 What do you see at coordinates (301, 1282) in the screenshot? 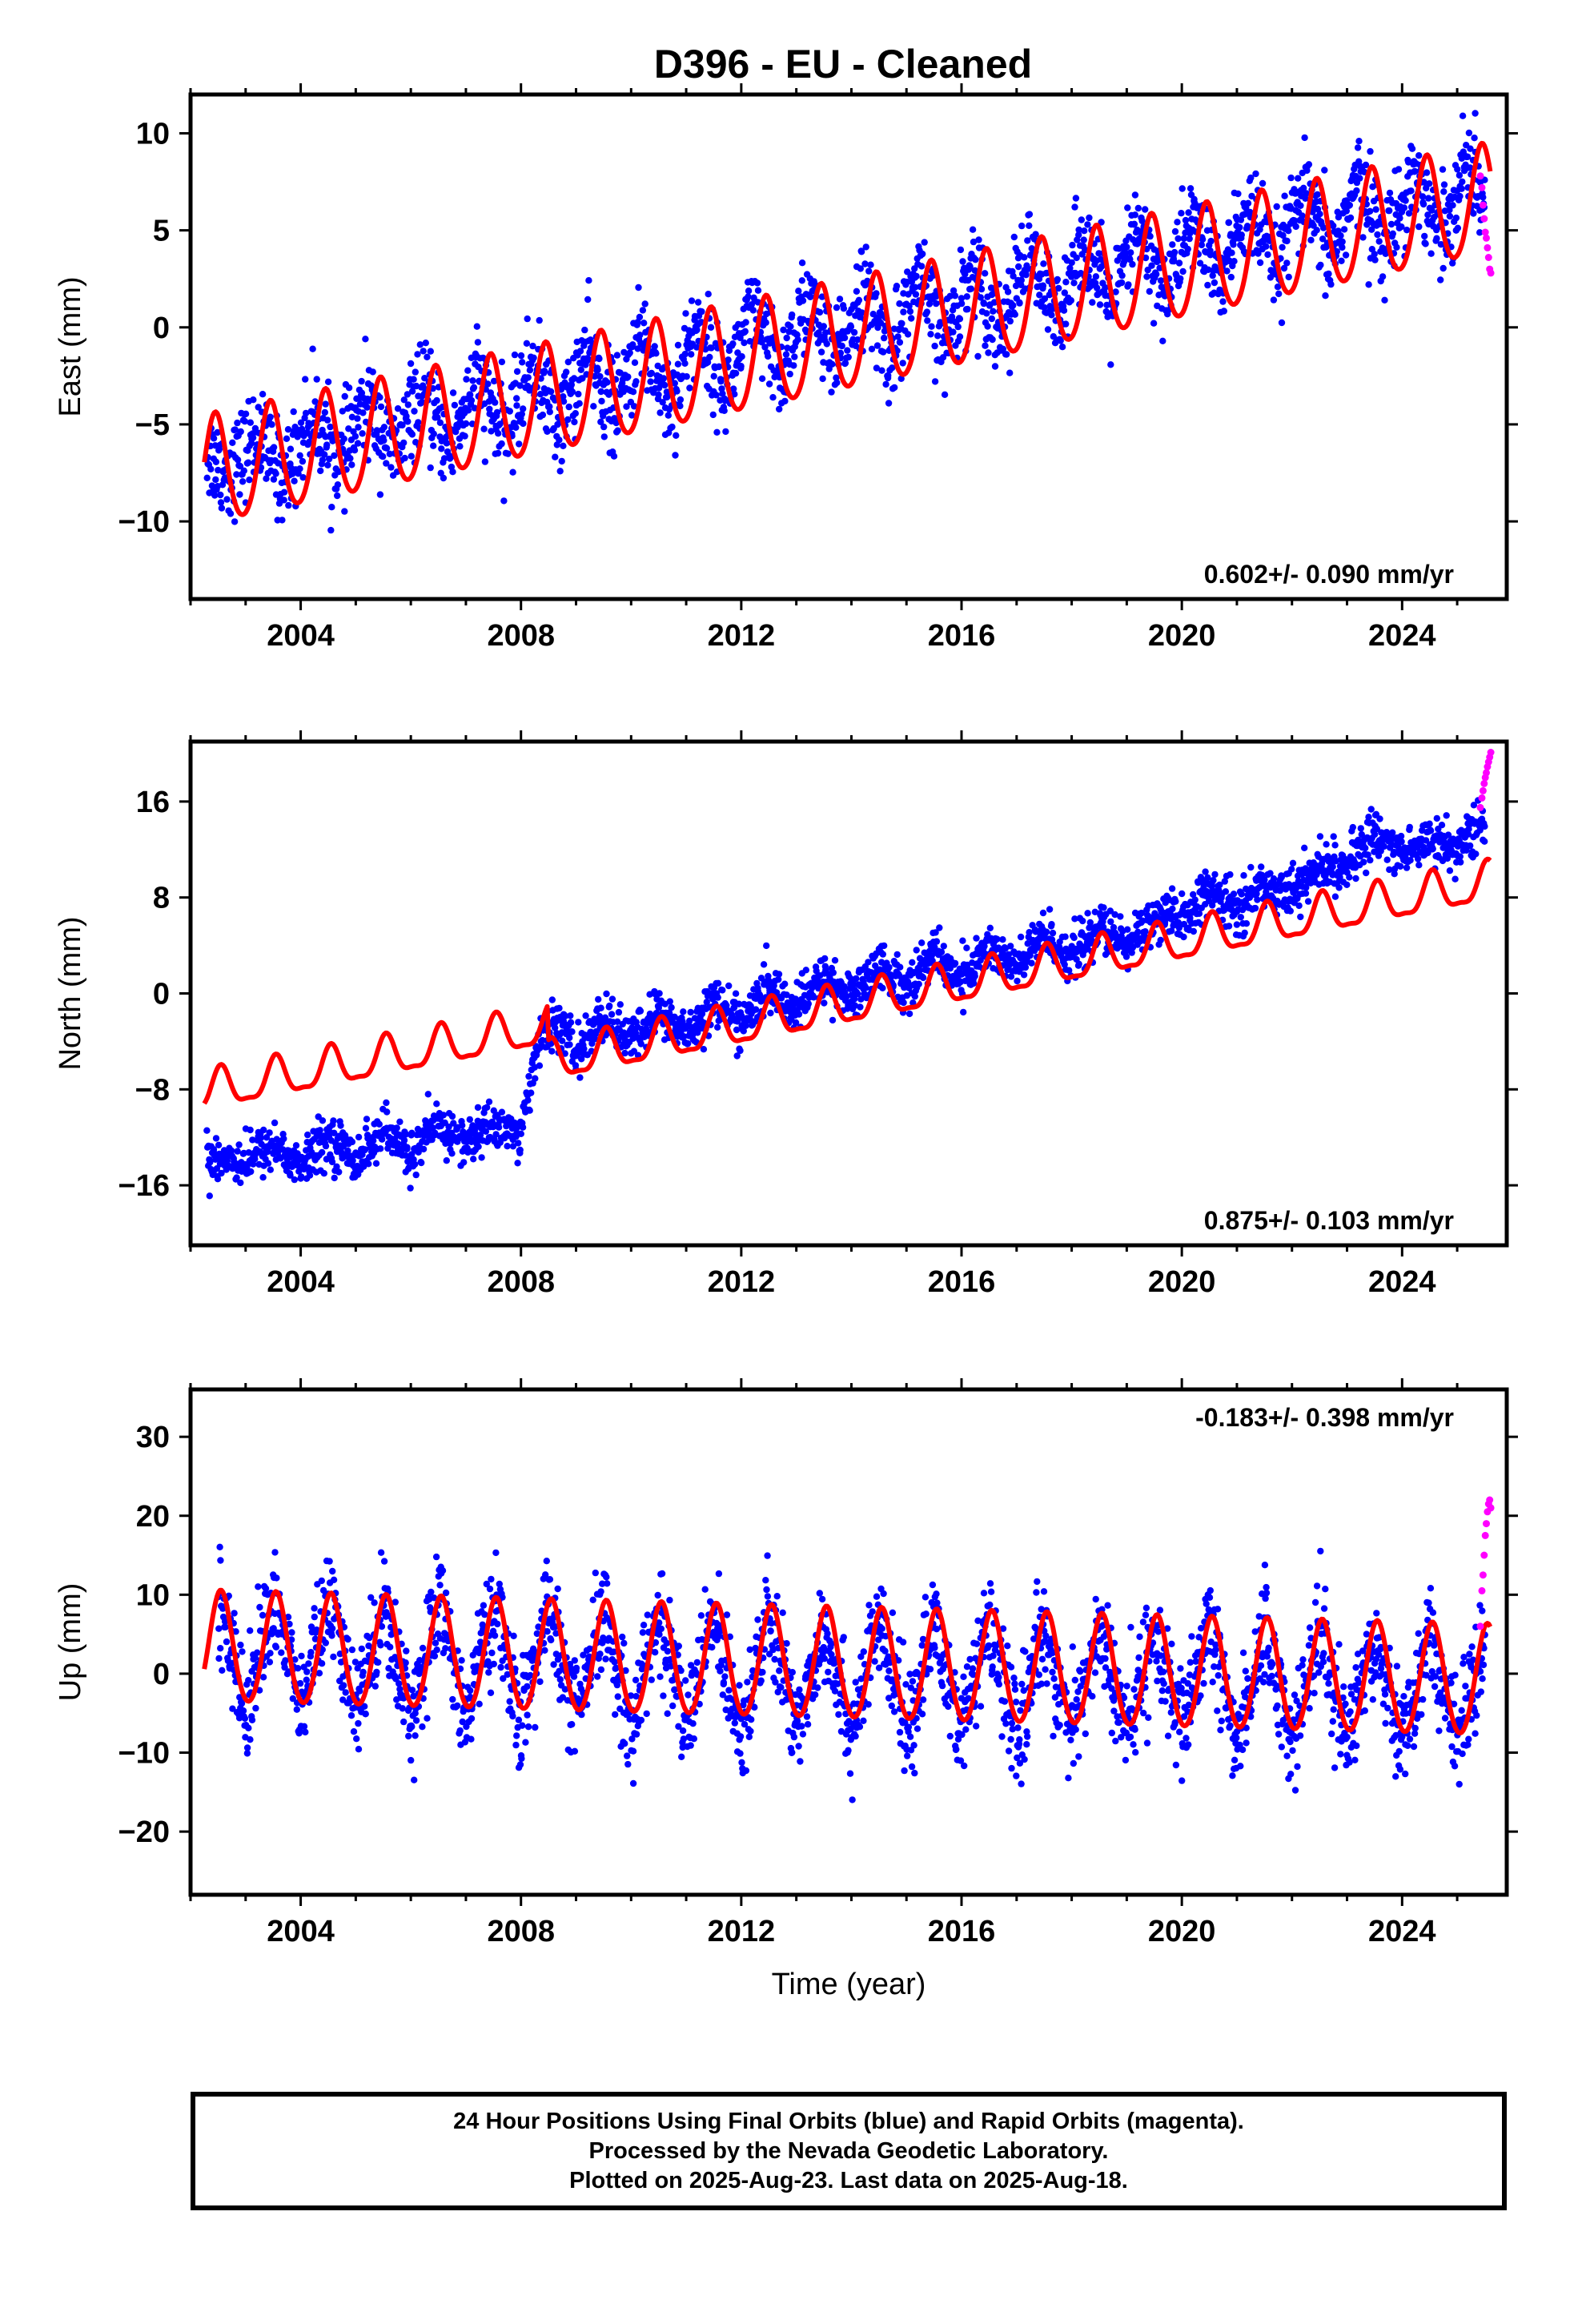
I see `x-tick-label: 2004` at bounding box center [301, 1282].